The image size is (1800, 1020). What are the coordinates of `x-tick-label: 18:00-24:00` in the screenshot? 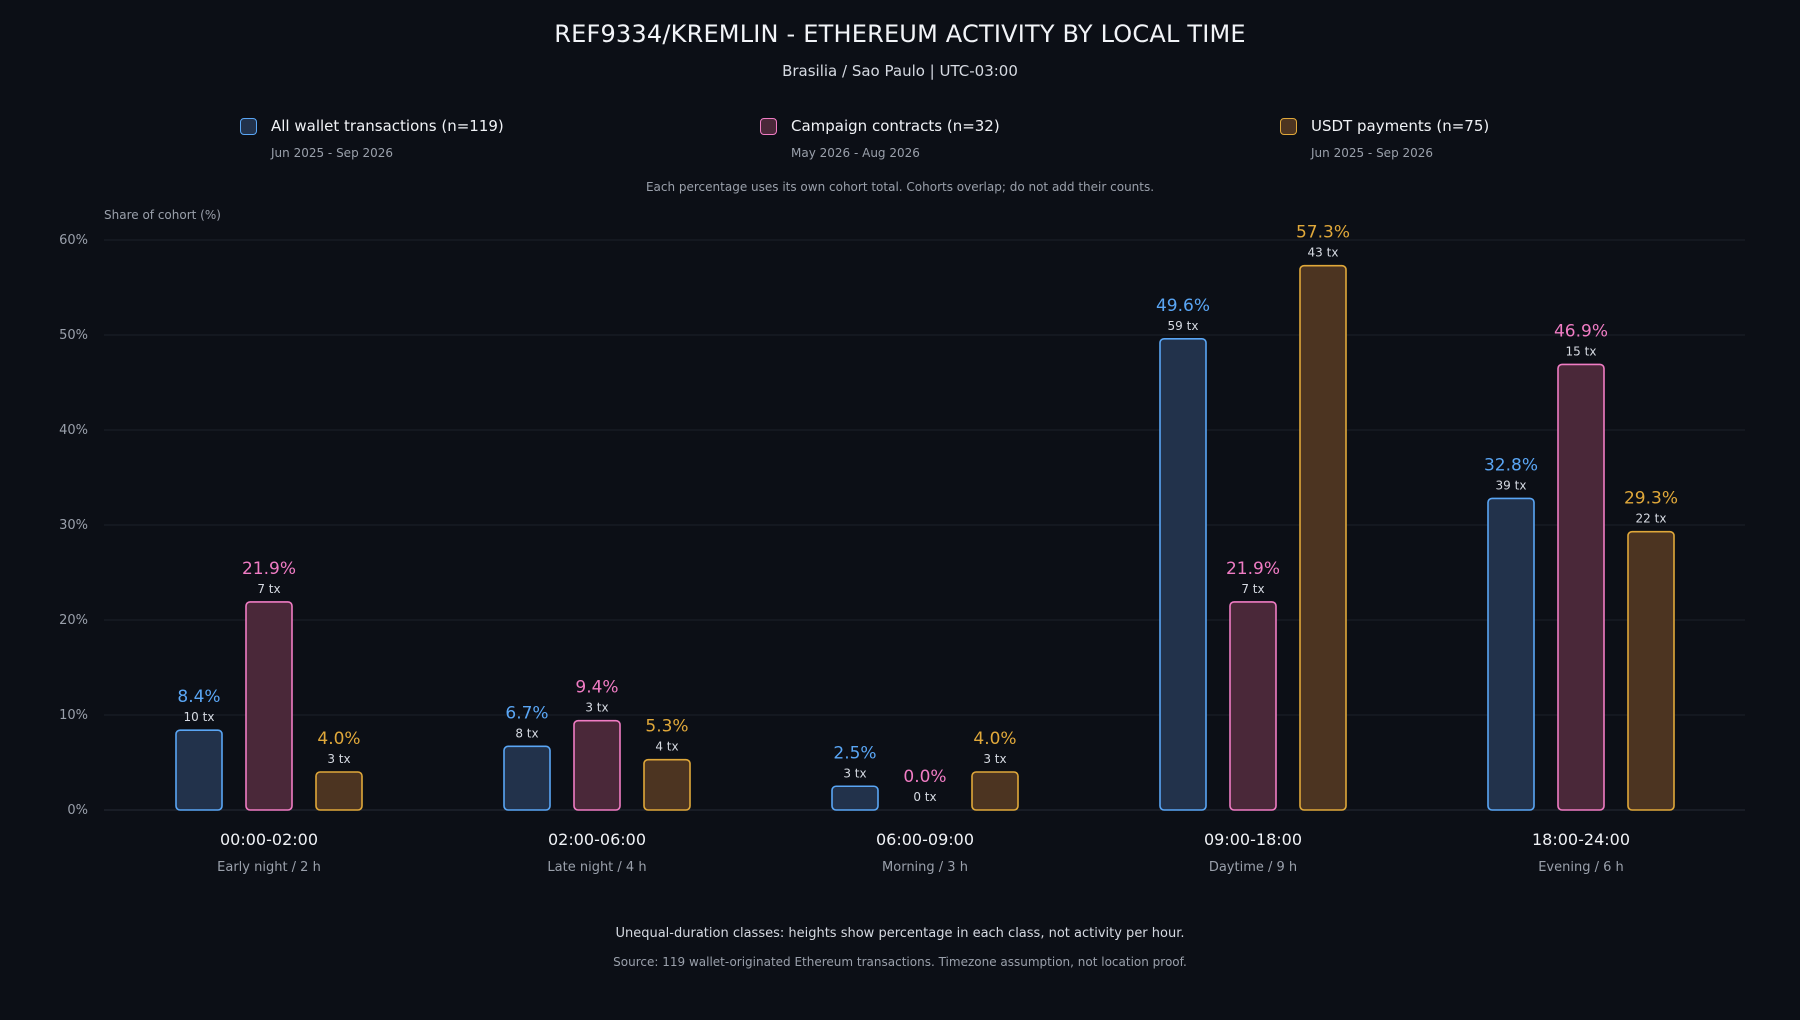 It's located at (1581, 839).